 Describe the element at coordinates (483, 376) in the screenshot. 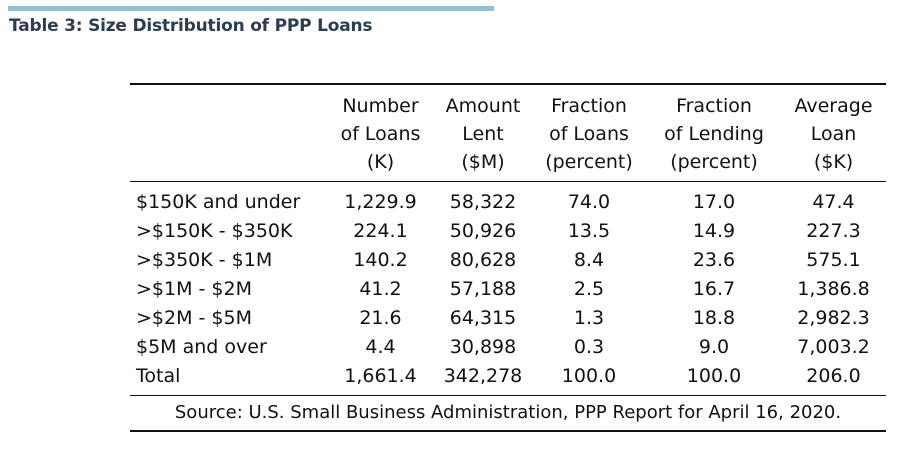

I see `cell-amount-lent: 342,278` at that location.